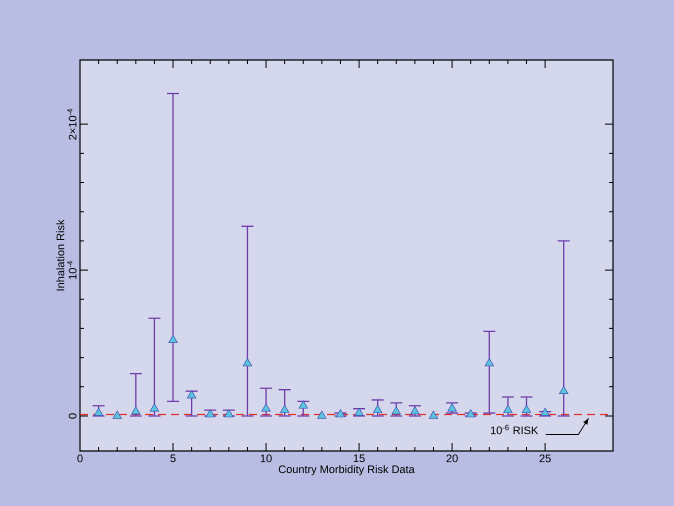 The height and width of the screenshot is (506, 674). Describe the element at coordinates (72, 416) in the screenshot. I see `y-tick-label: 0` at that location.